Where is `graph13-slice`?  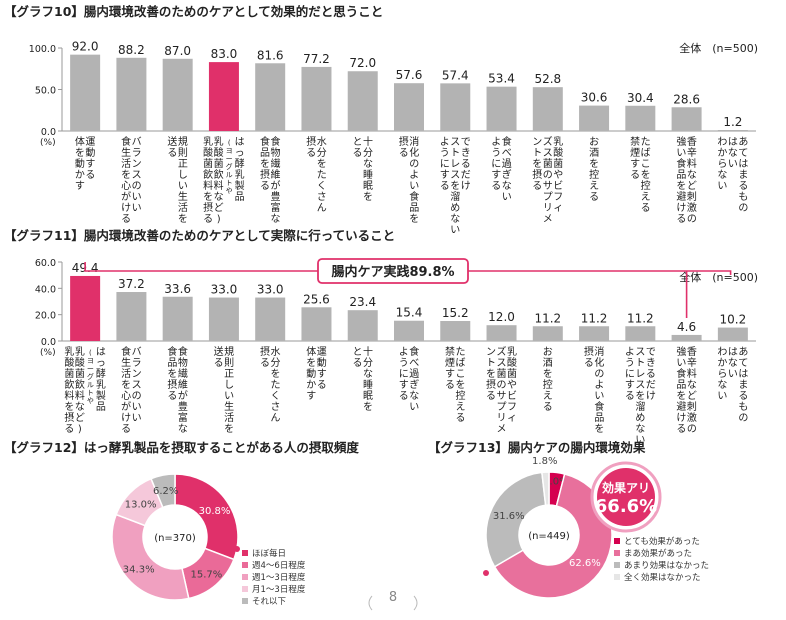
graph13-slice is located at coordinates (545, 489).